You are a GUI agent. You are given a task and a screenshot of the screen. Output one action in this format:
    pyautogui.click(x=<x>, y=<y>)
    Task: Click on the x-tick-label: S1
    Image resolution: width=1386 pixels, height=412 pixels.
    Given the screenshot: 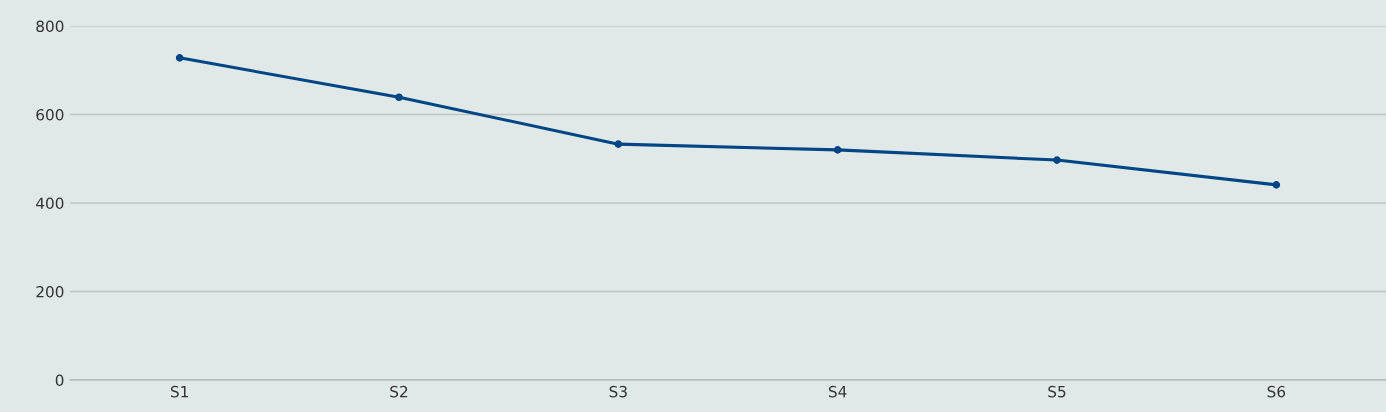 What is the action you would take?
    pyautogui.click(x=179, y=391)
    